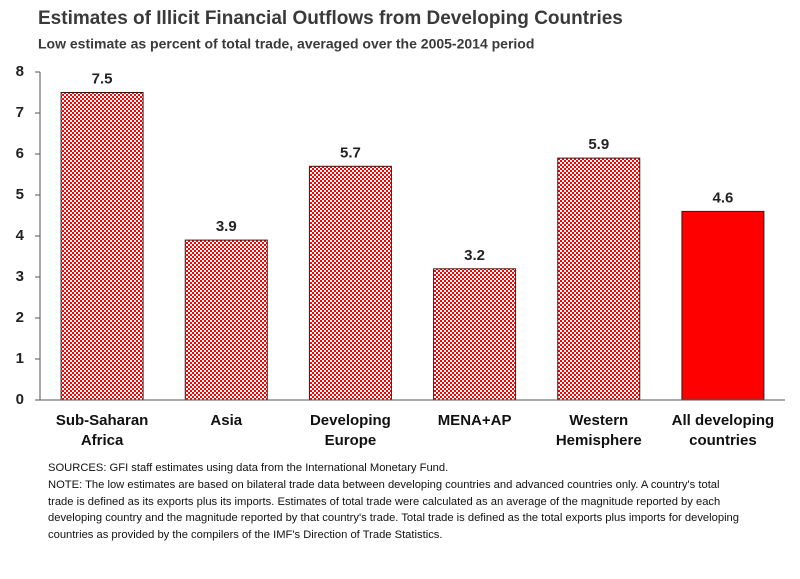  Describe the element at coordinates (20, 358) in the screenshot. I see `y-tick-label: 1` at that location.